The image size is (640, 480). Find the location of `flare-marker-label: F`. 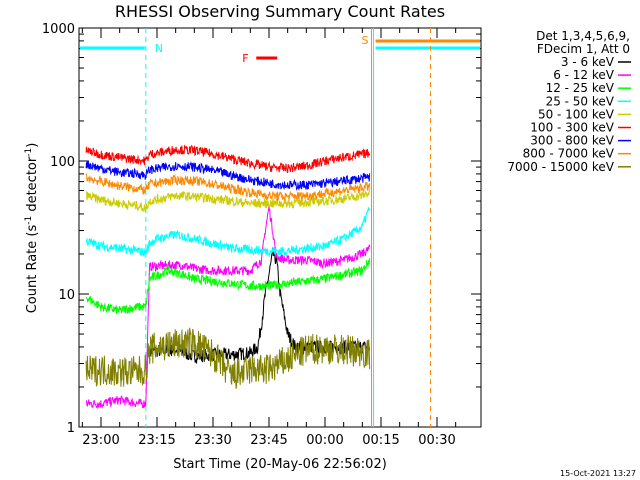

flare-marker-label: F is located at coordinates (245, 58).